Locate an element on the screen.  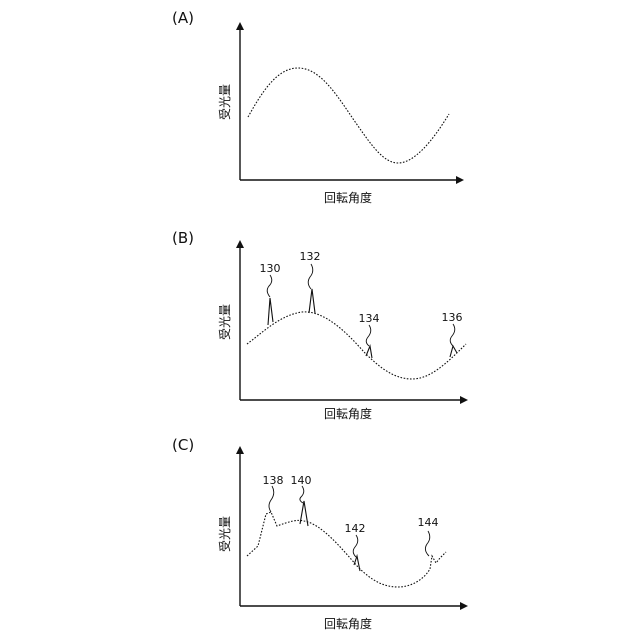
panel-c-callout-142: 142 is located at coordinates (355, 528).